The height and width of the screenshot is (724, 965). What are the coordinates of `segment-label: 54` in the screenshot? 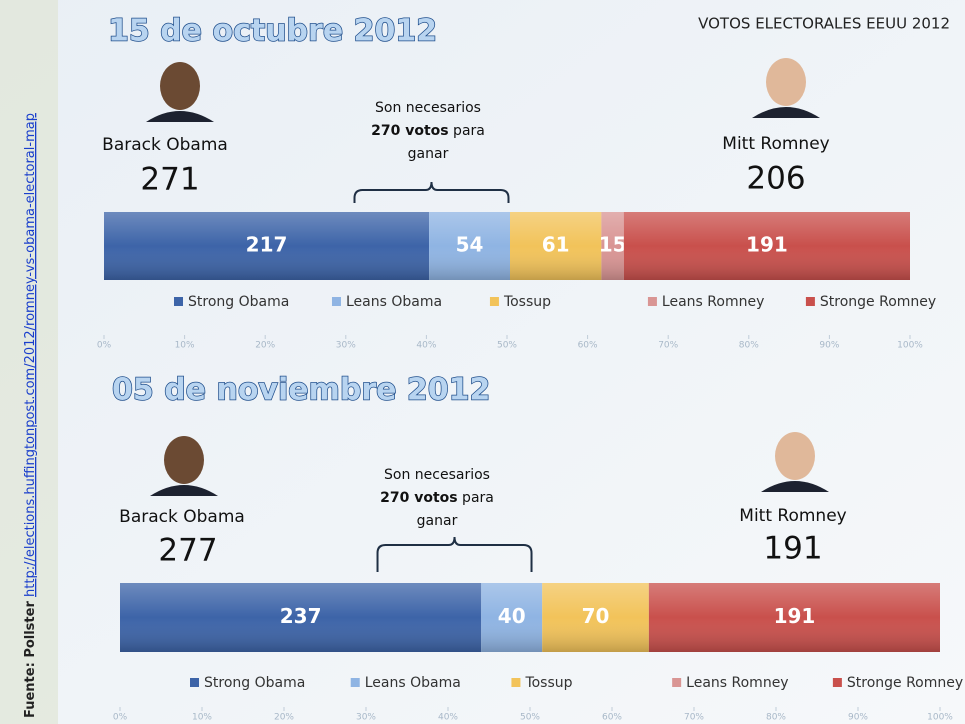 It's located at (470, 245).